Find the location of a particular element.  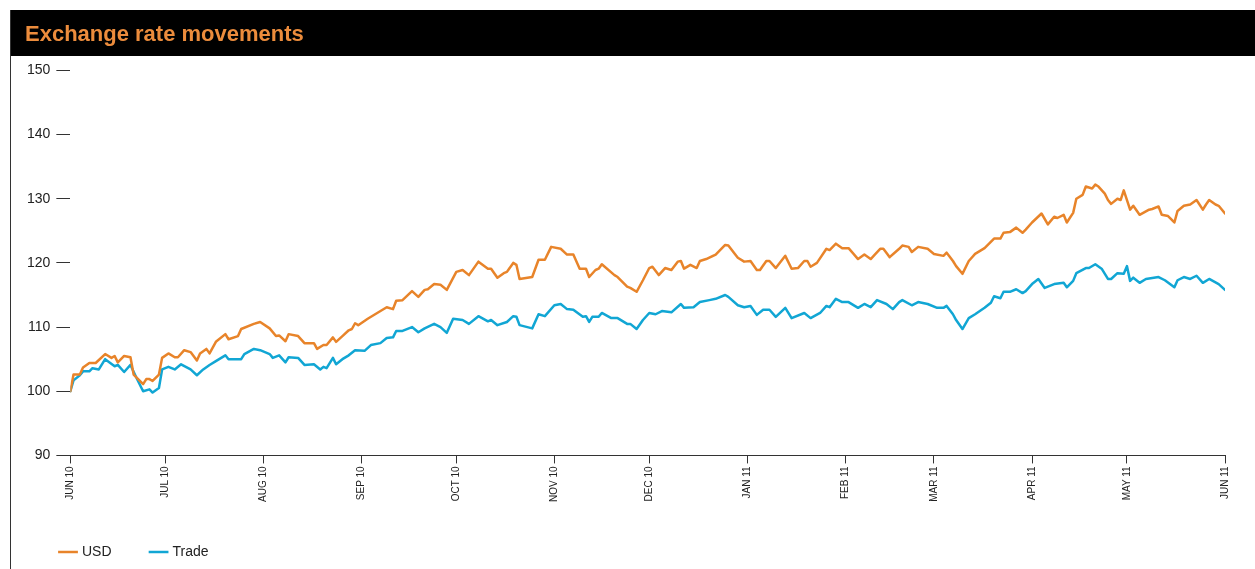

x-tick-label: MAY 11 is located at coordinates (1126, 483).